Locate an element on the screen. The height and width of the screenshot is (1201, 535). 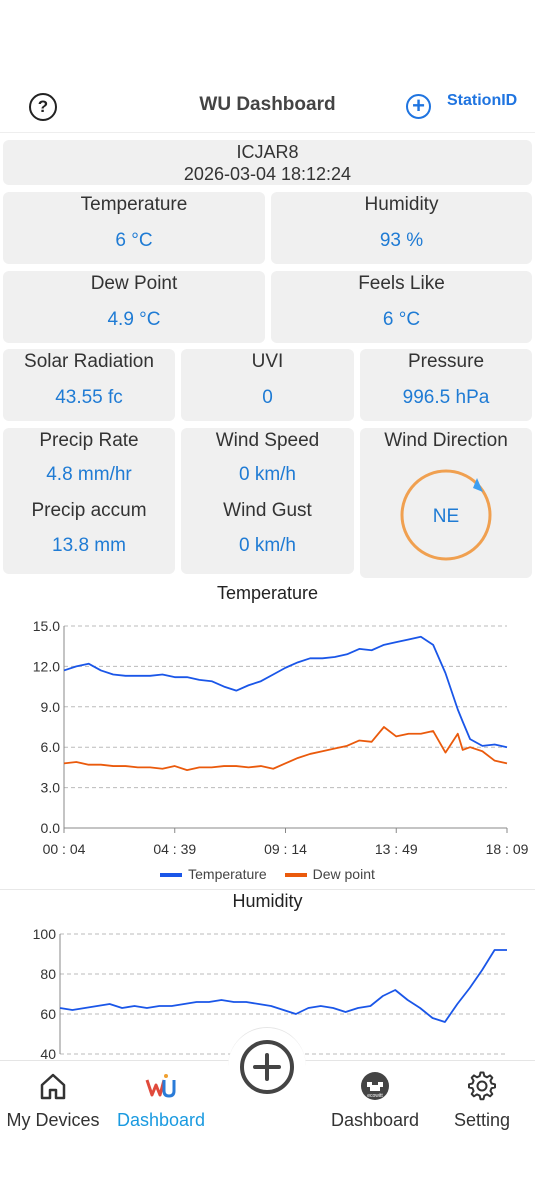
center-add-button is located at coordinates (267, 1066).